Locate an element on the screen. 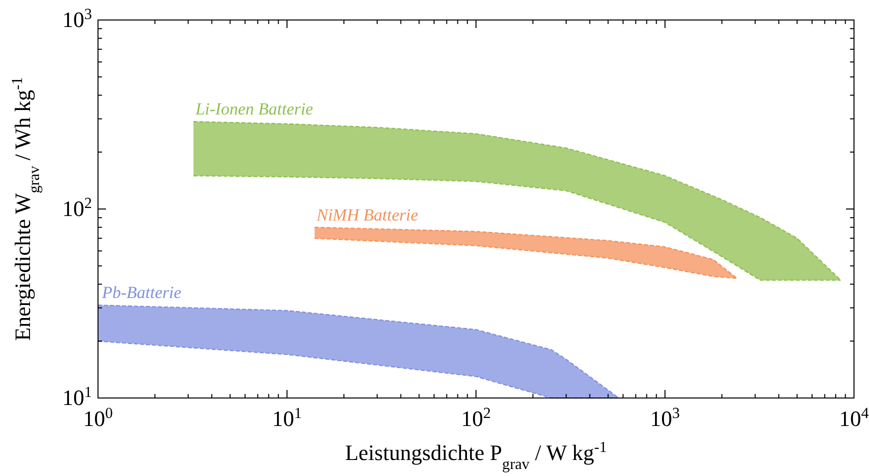  y-tick-label: 10$^{2}$ is located at coordinates (77, 207).